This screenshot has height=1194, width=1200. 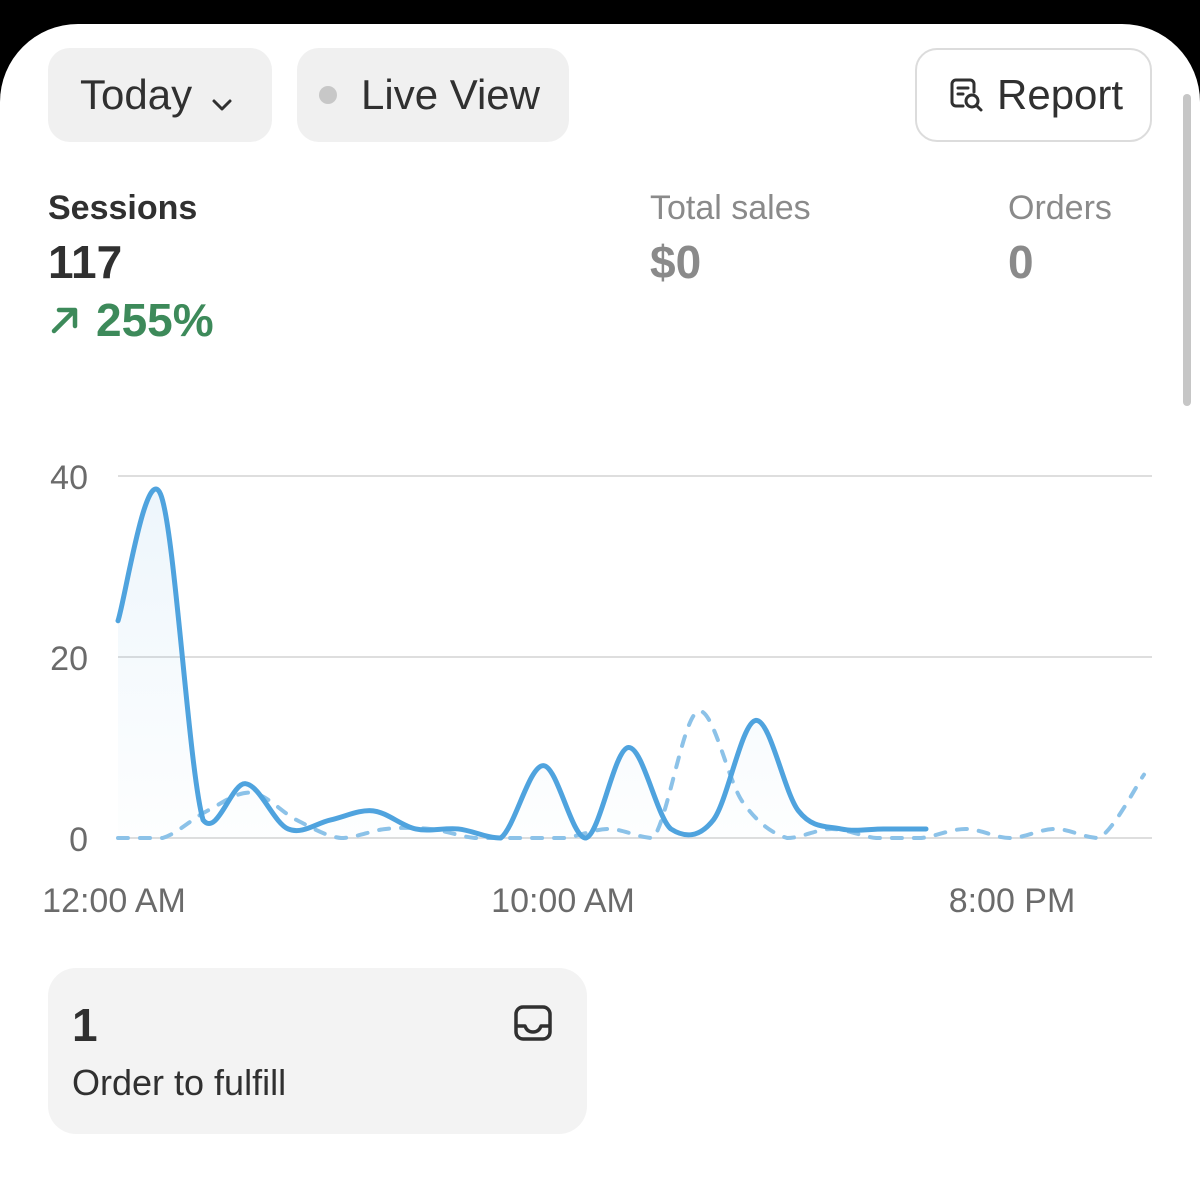 What do you see at coordinates (1012, 901) in the screenshot?
I see `x-tick-label: 8:00 PM` at bounding box center [1012, 901].